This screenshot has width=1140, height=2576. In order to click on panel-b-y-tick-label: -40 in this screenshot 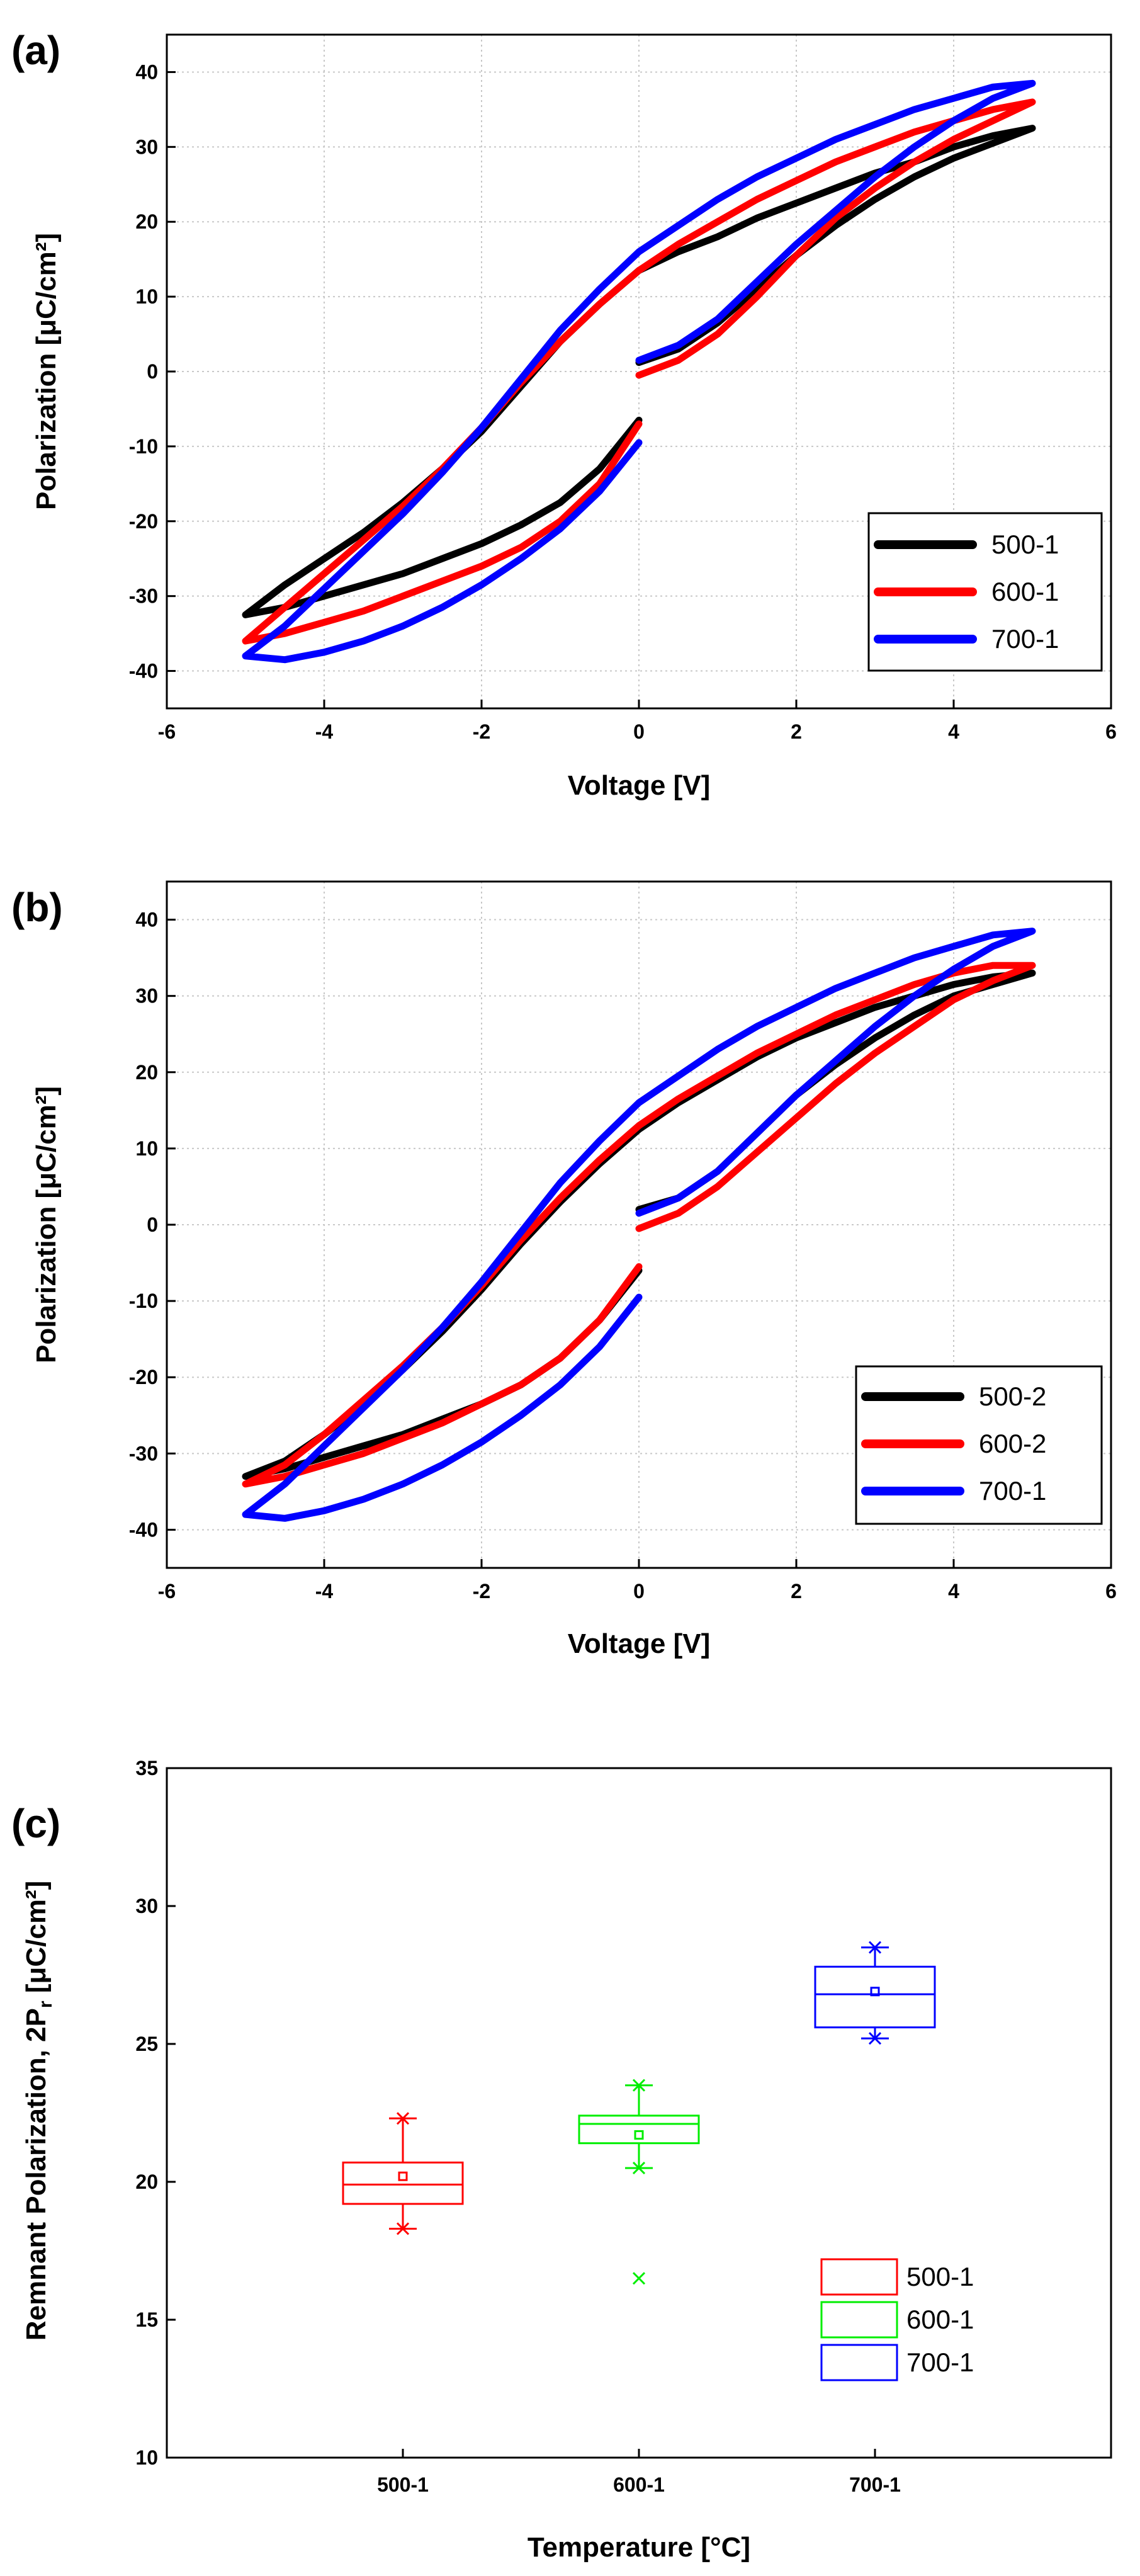, I will do `click(143, 1529)`.